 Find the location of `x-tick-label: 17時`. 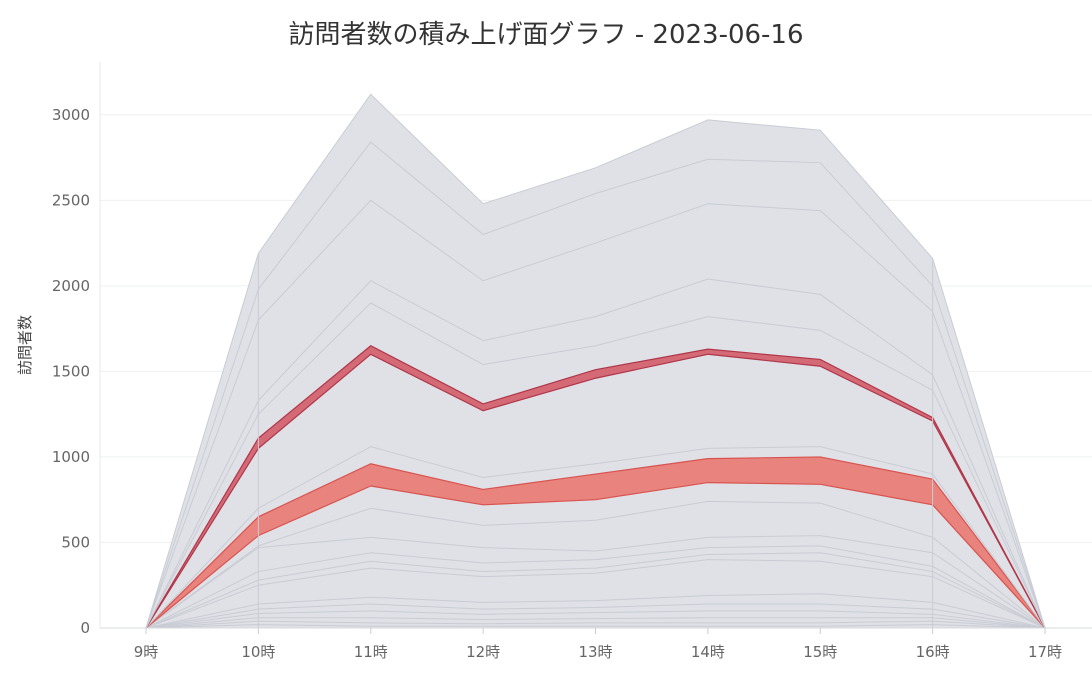

x-tick-label: 17時 is located at coordinates (1045, 652).